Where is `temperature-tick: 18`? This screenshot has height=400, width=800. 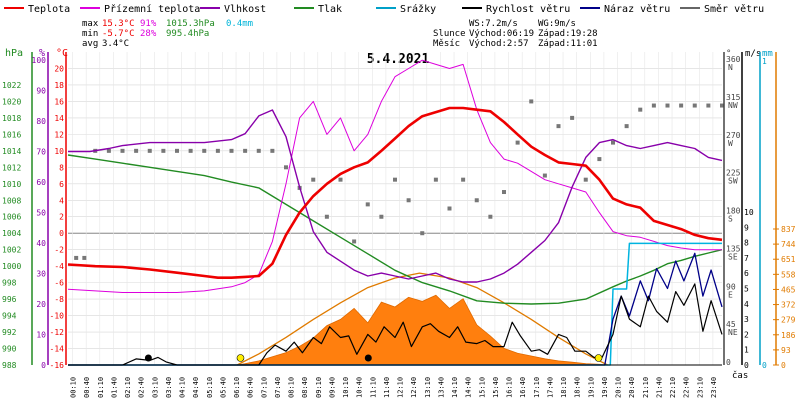 temperature-tick: 18 is located at coordinates (59, 85).